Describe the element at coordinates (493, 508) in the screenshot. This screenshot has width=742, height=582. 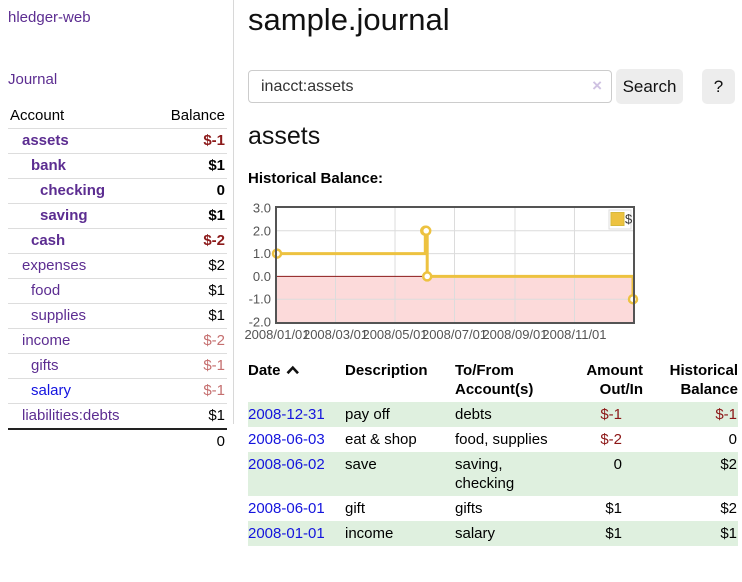
I see `register-row: 2008-06-01 gift gifts $1 $2` at that location.